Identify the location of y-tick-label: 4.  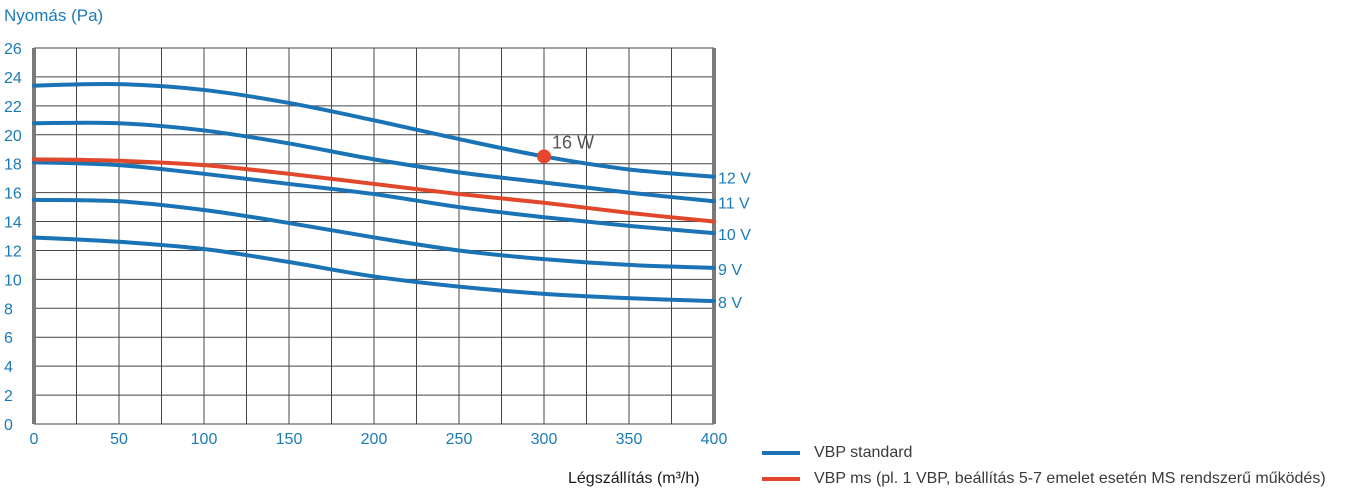
(8, 367).